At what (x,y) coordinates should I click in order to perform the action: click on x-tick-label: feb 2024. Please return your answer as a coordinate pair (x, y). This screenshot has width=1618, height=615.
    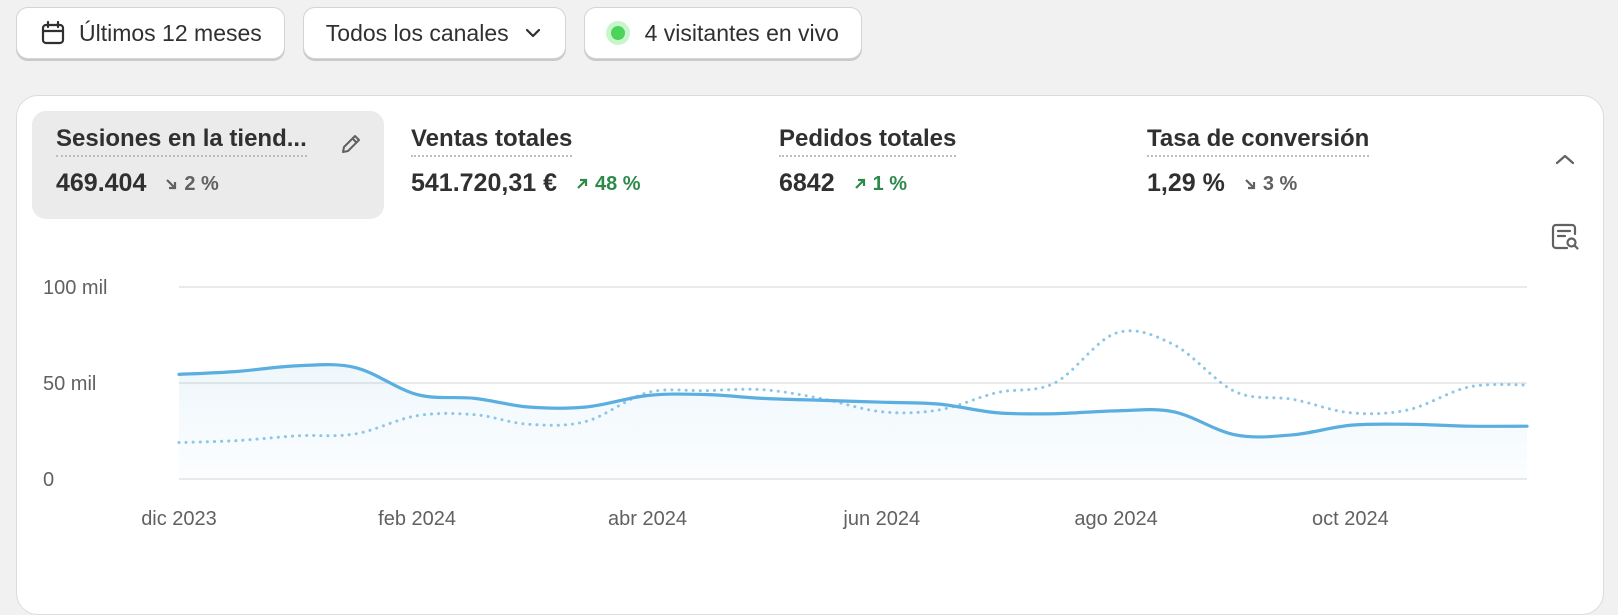
    Looking at the image, I should click on (417, 519).